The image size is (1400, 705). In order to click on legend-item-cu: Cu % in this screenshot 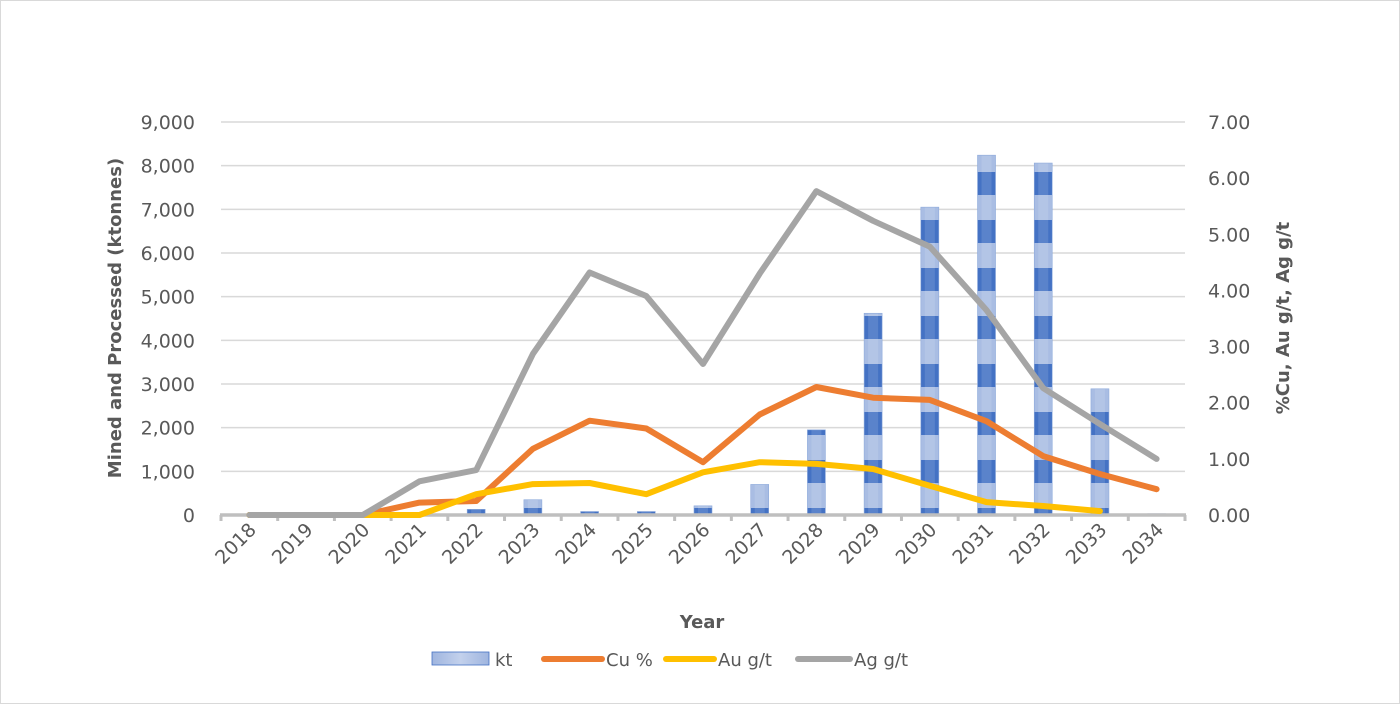, I will do `click(598, 660)`.